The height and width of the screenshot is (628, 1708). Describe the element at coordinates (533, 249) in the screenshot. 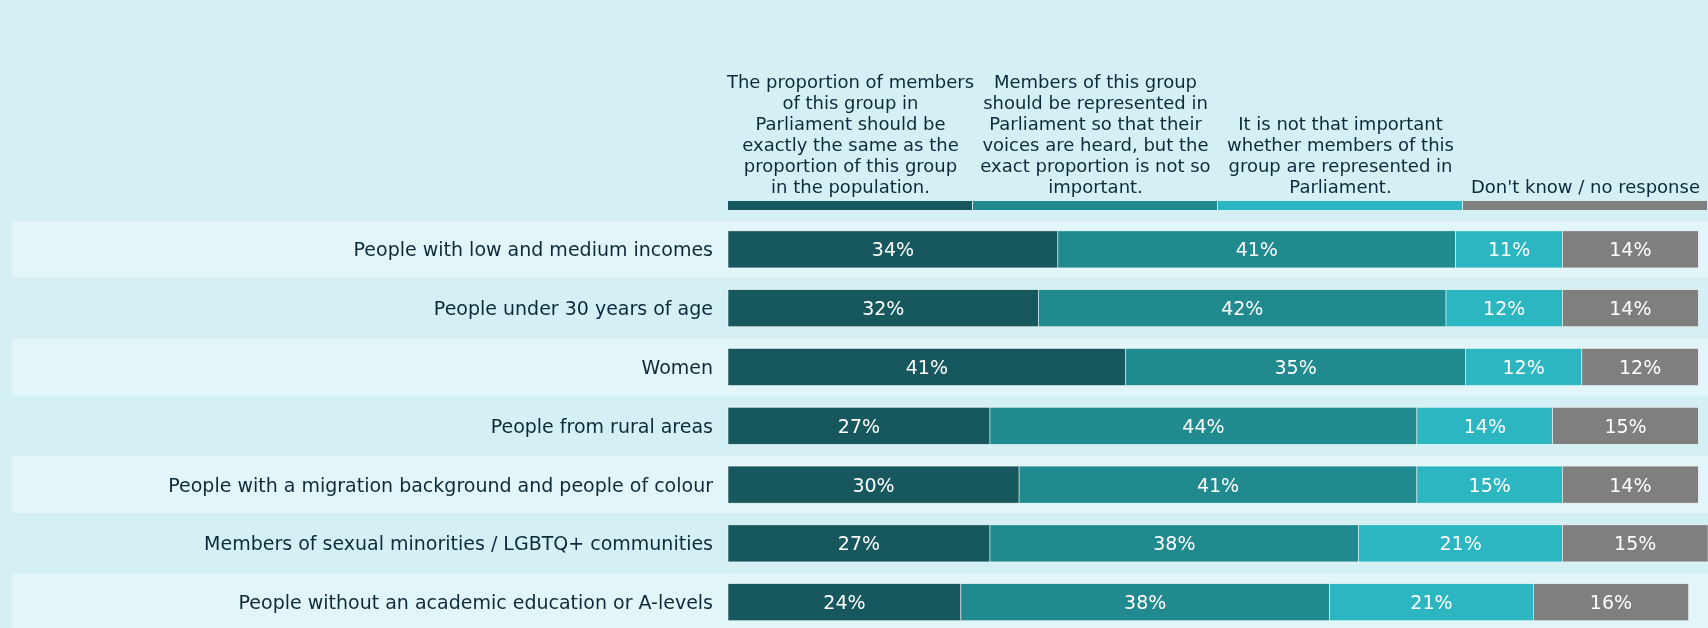

I see `y-tick-label: People with low and medium incomes` at that location.